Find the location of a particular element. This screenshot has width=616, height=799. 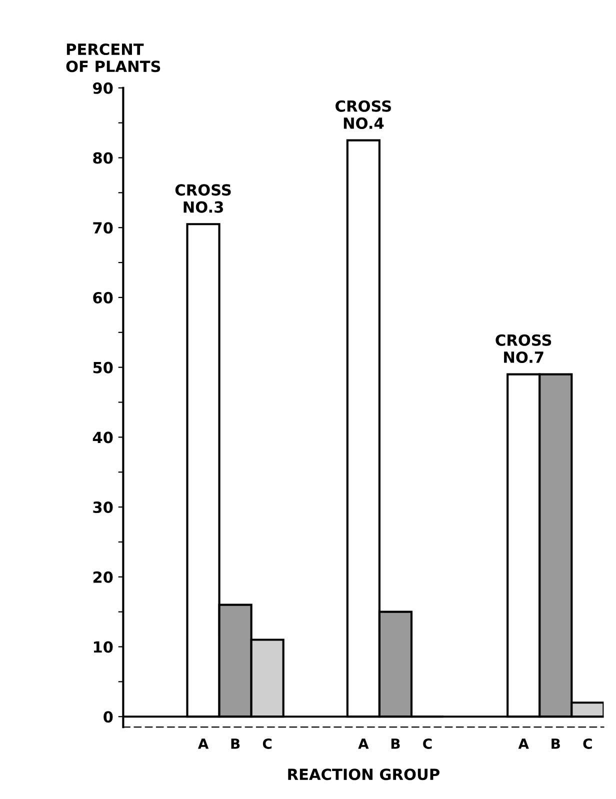

y-tick-label: 10 is located at coordinates (103, 647).